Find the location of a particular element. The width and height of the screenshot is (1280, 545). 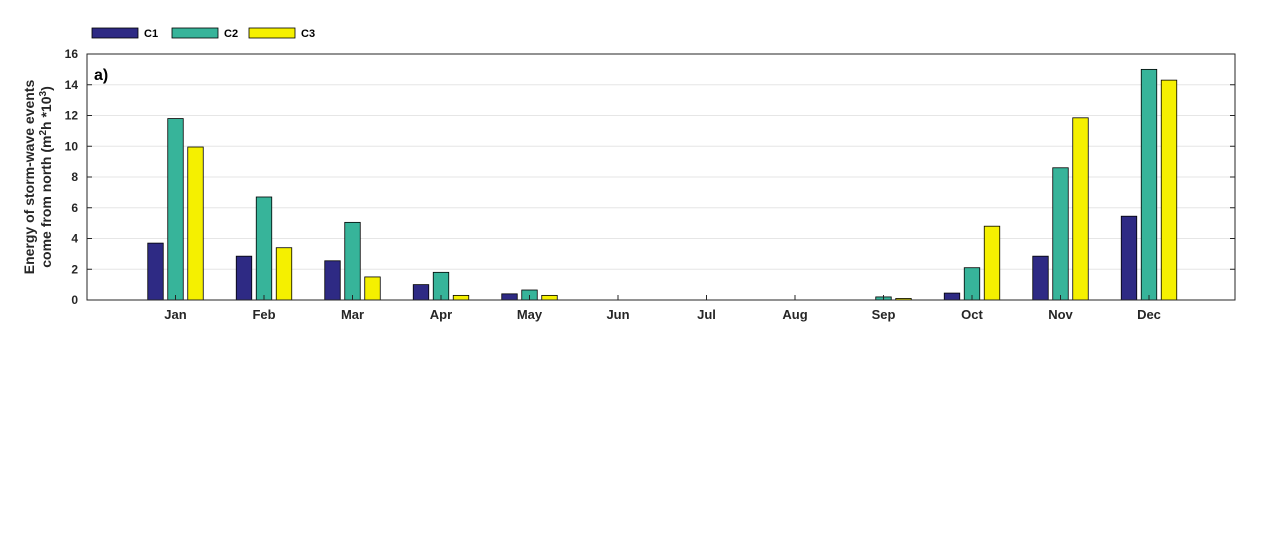

y-tick-label: 2 is located at coordinates (74, 269).